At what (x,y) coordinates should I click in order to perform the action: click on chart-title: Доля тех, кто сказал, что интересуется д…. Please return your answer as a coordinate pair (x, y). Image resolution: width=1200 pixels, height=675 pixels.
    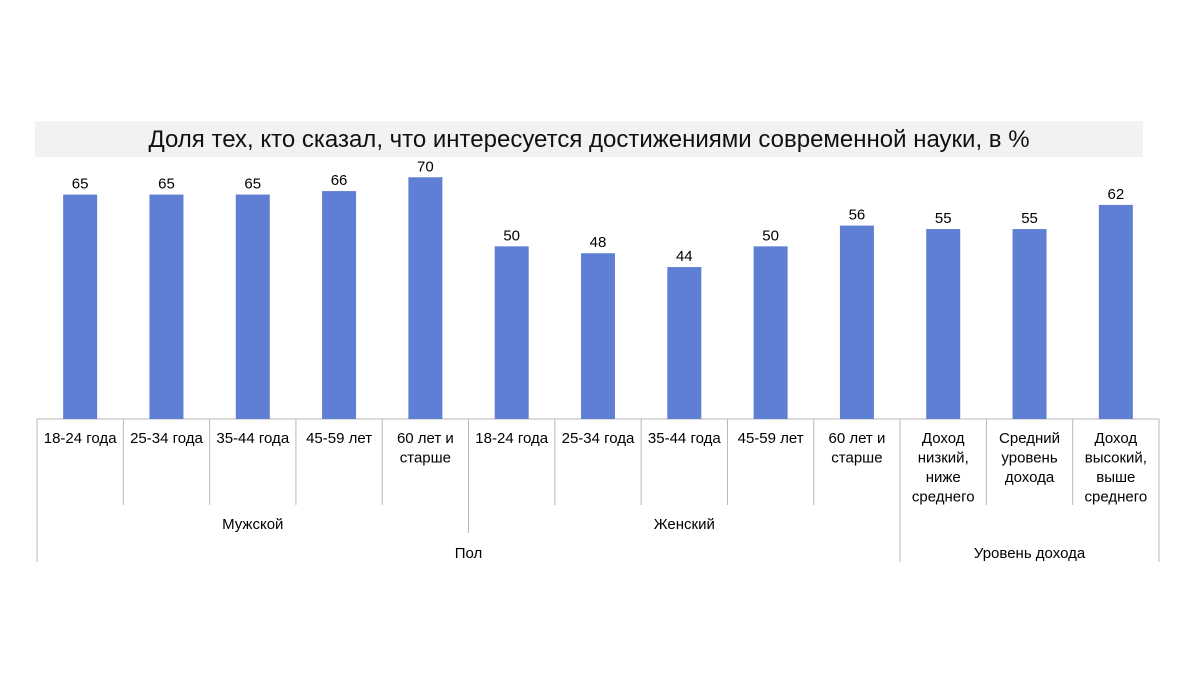
    Looking at the image, I should click on (589, 139).